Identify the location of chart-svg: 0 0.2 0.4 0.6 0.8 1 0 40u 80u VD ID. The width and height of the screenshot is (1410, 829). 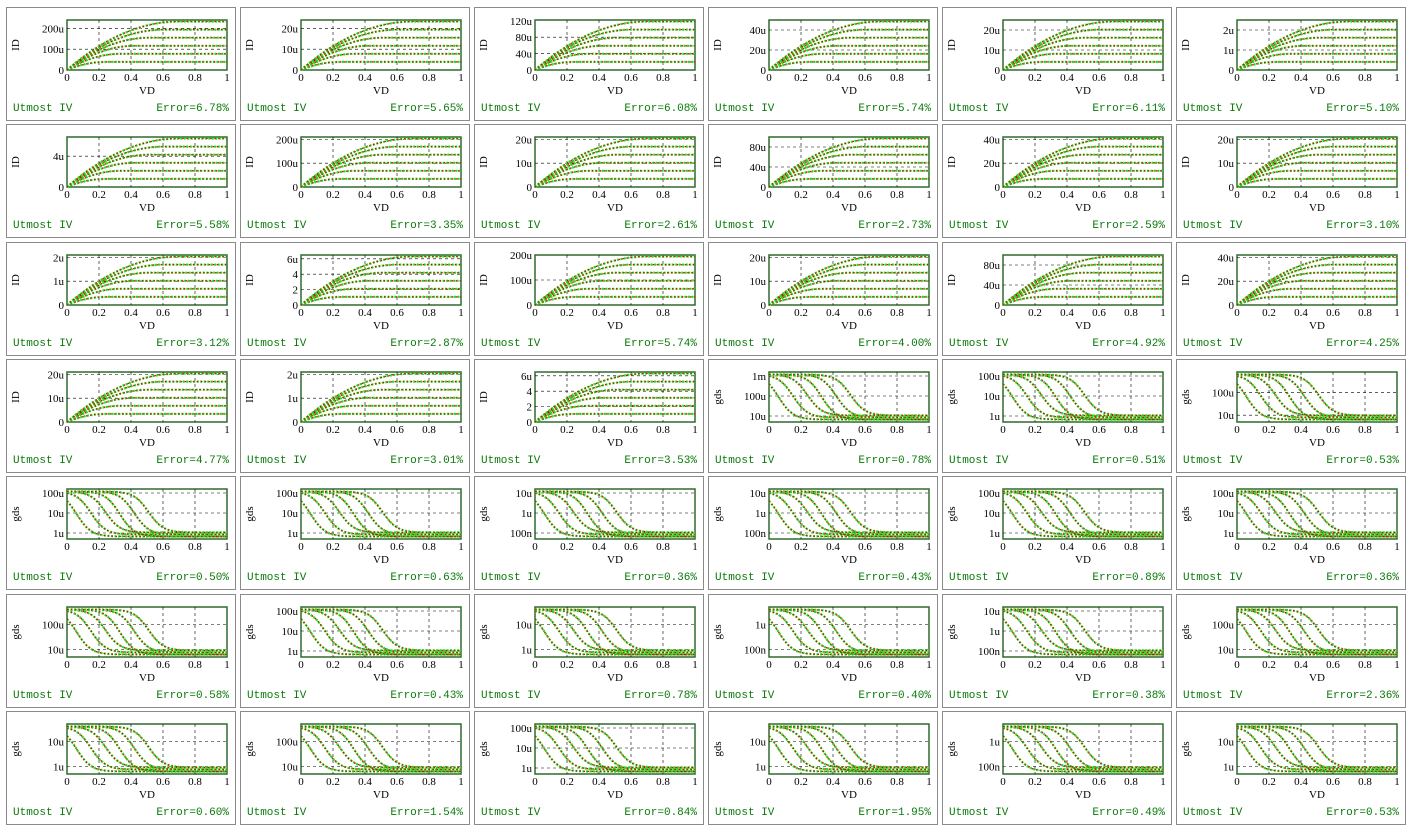
(822, 175).